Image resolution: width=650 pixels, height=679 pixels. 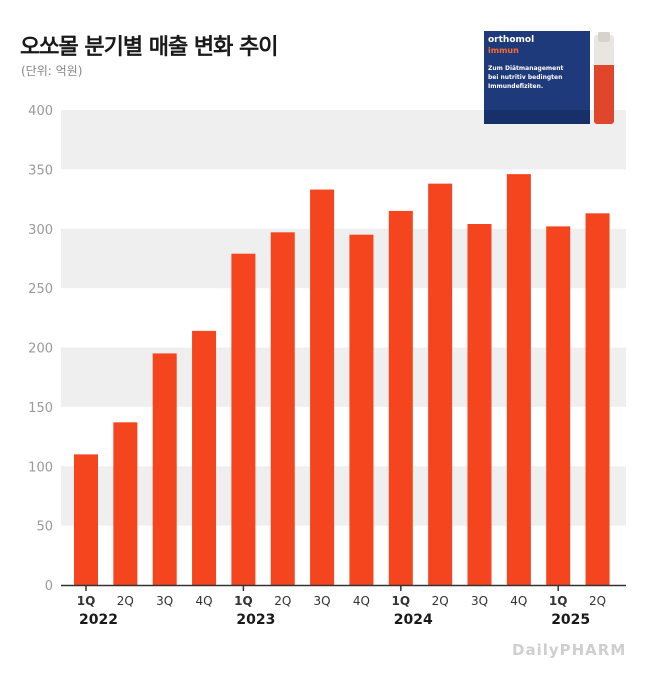 What do you see at coordinates (255, 620) in the screenshot?
I see `year-label: 2023` at bounding box center [255, 620].